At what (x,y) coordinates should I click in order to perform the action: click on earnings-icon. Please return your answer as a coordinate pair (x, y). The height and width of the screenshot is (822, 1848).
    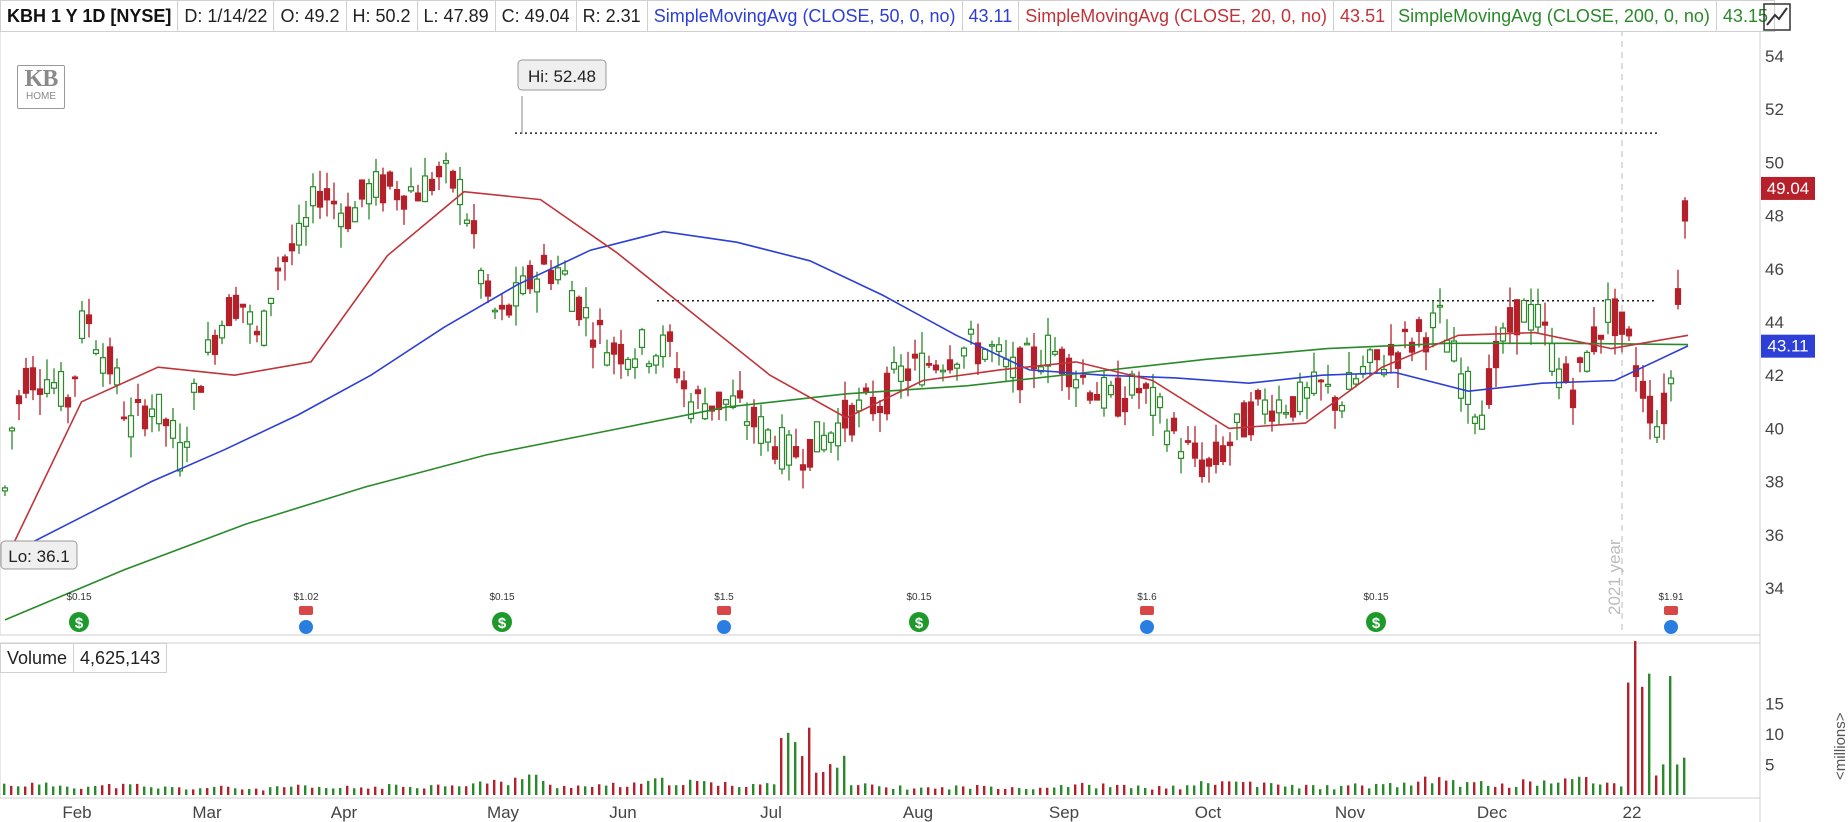
    Looking at the image, I should click on (306, 610).